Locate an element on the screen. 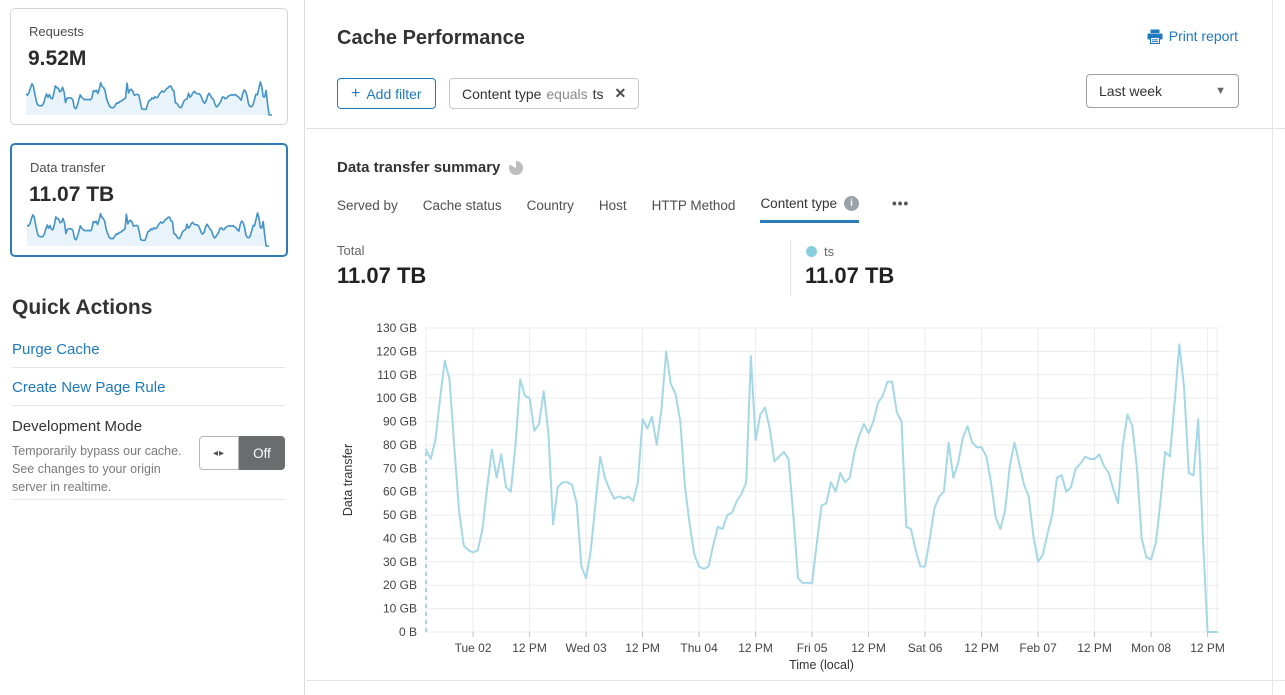  requests-card-label: Requests is located at coordinates (56, 31).